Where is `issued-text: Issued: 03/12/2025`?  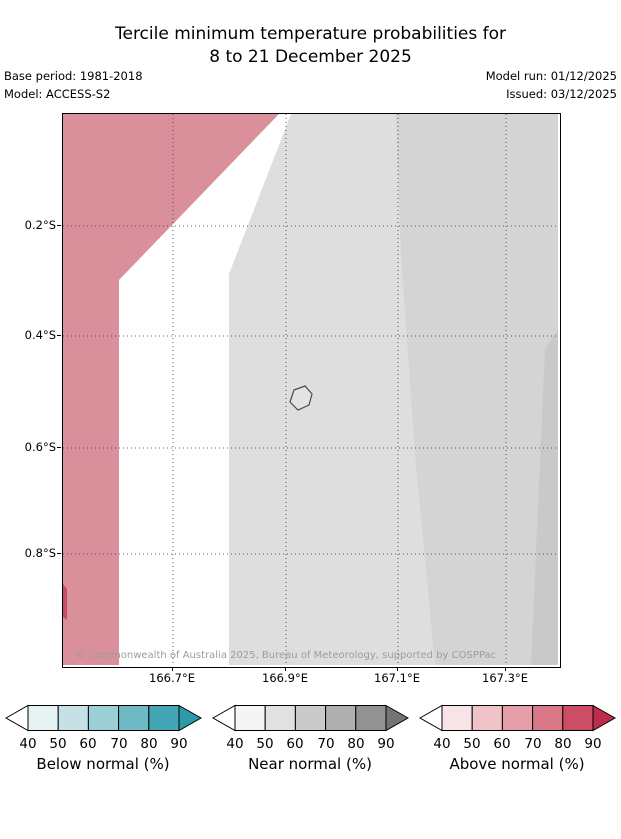 issued-text: Issued: 03/12/2025 is located at coordinates (561, 94).